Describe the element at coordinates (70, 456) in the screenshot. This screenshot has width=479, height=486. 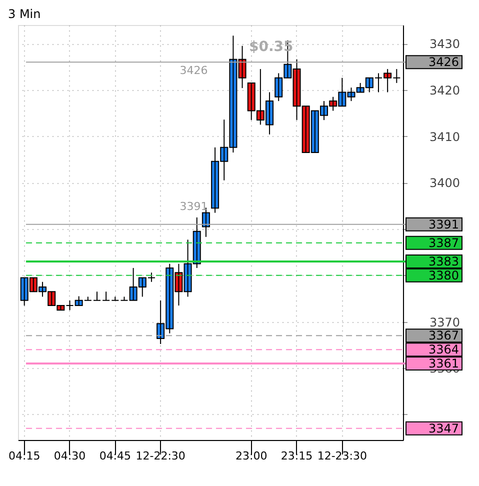
I see `x-tick-label: 04:30` at that location.